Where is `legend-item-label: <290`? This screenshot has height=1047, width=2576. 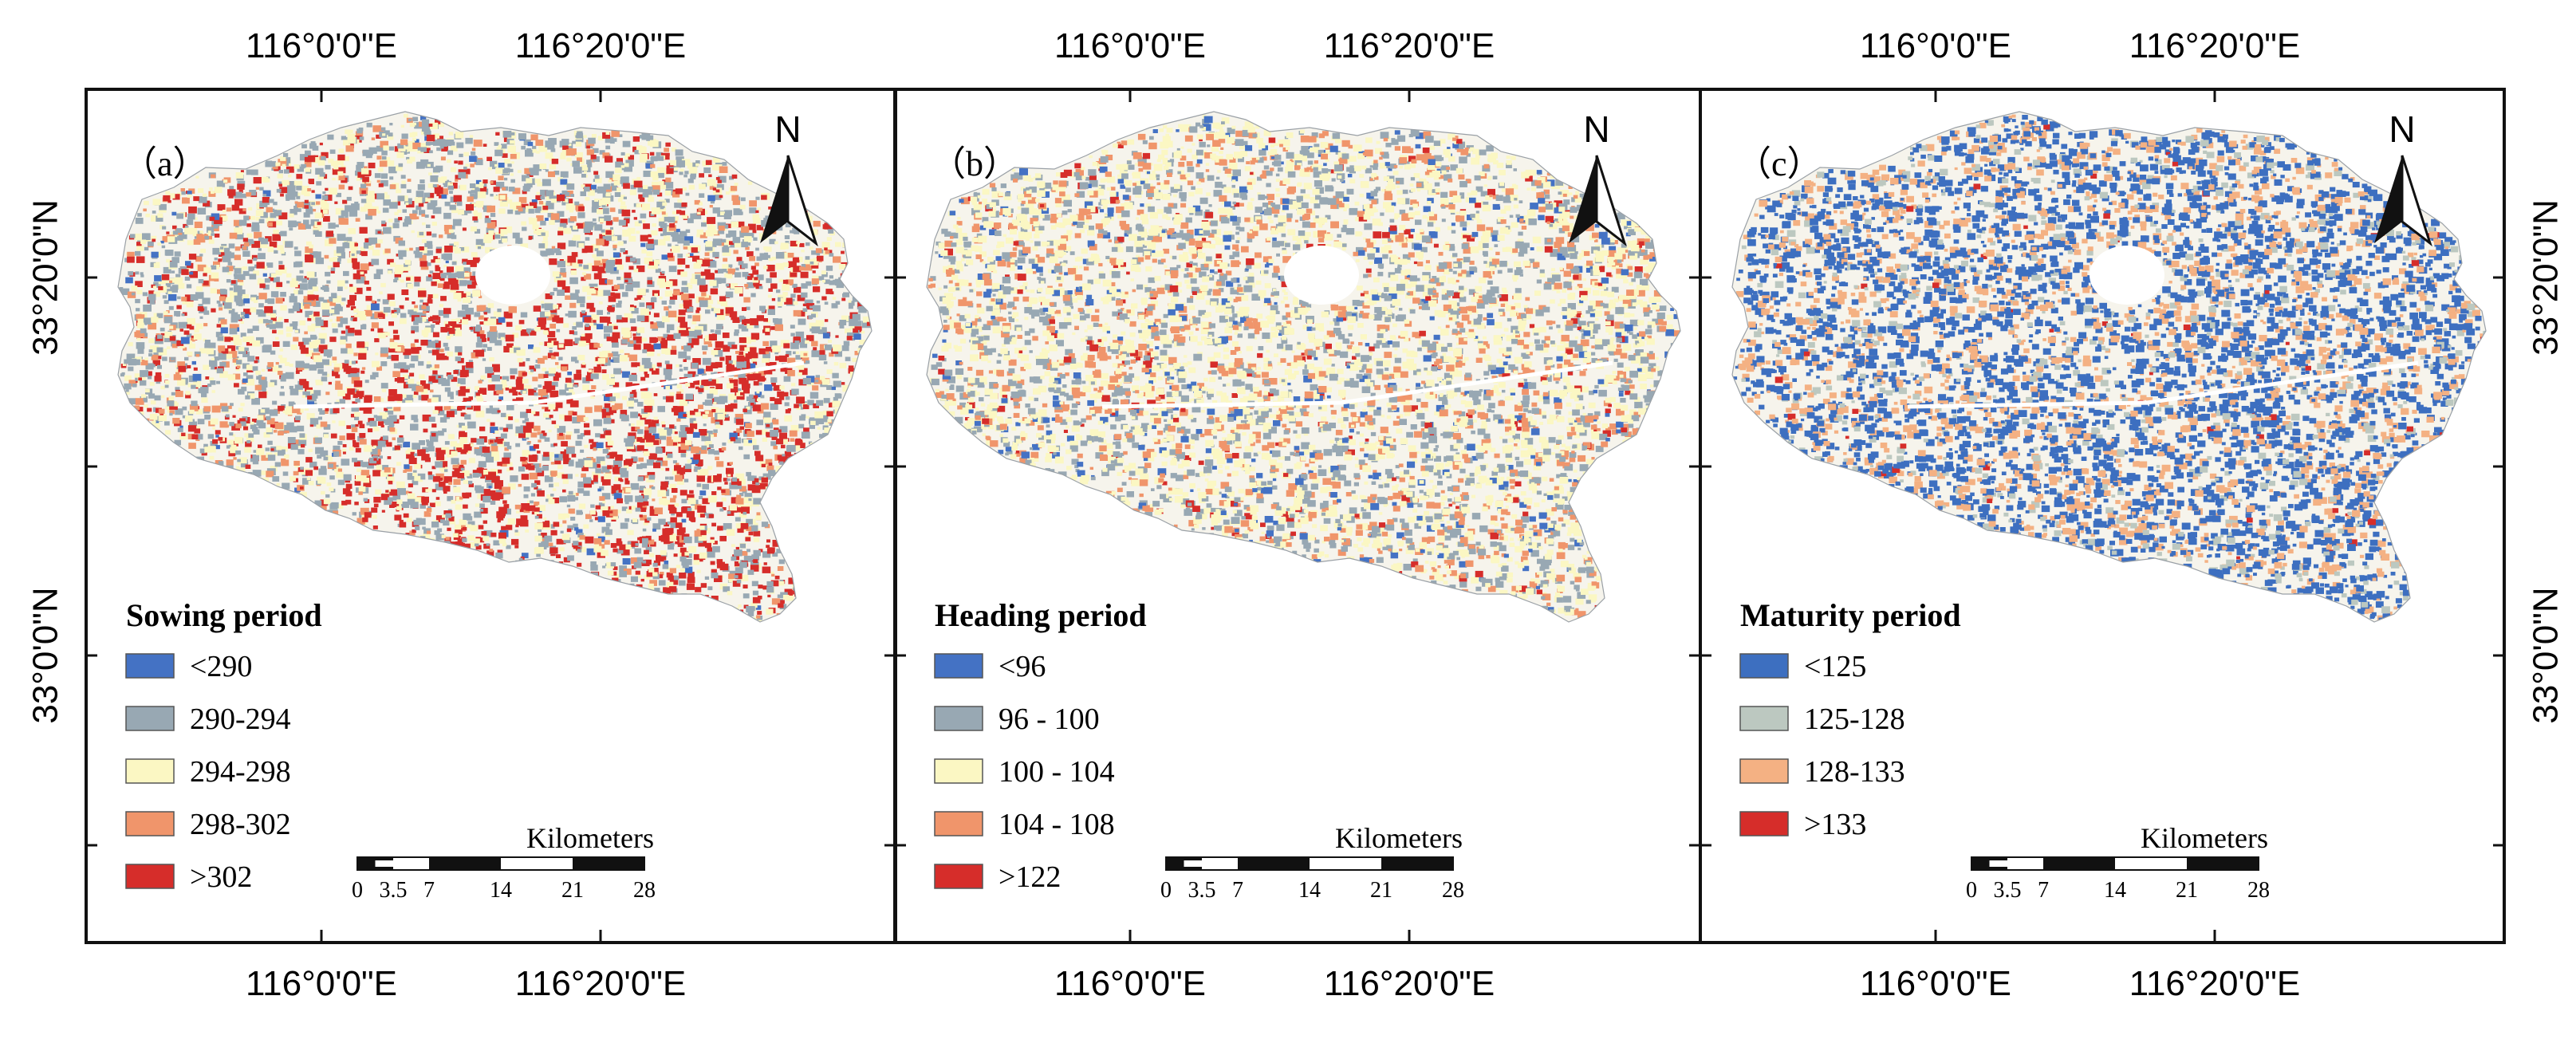
legend-item-label: <290 is located at coordinates (221, 666).